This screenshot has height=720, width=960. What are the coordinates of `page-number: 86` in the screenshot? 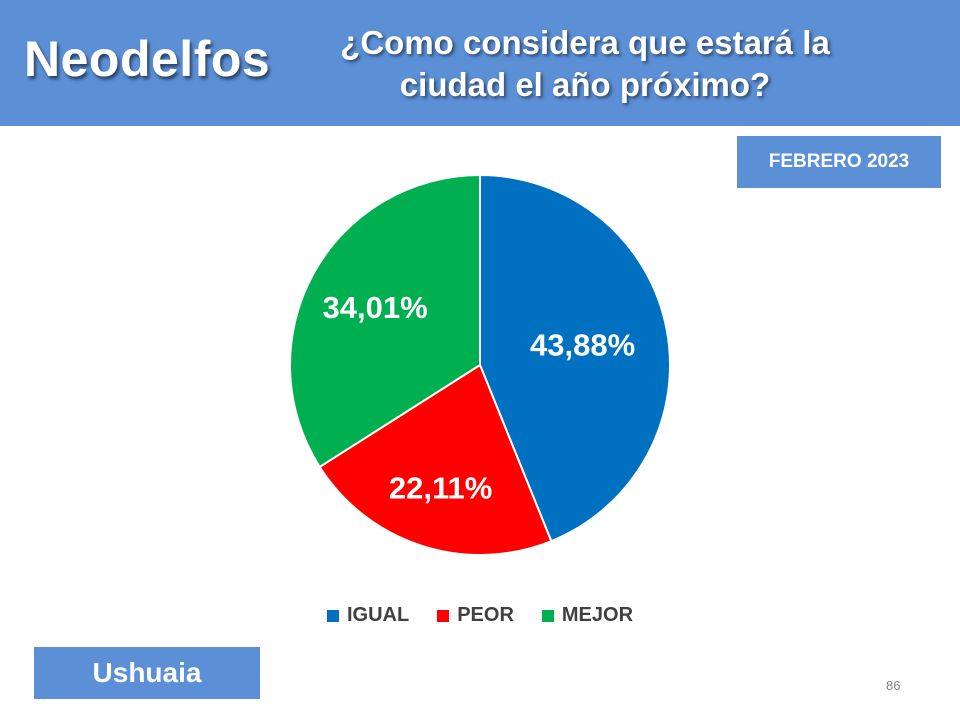 It's located at (893, 685).